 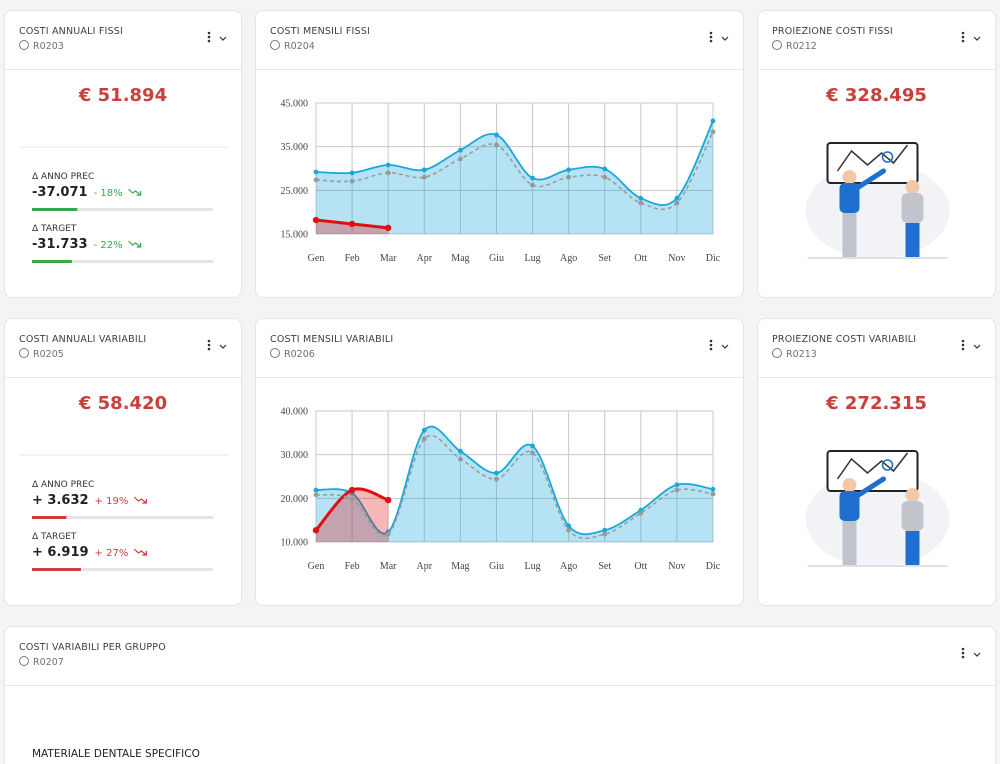 I want to click on card-code: R0213, so click(x=801, y=354).